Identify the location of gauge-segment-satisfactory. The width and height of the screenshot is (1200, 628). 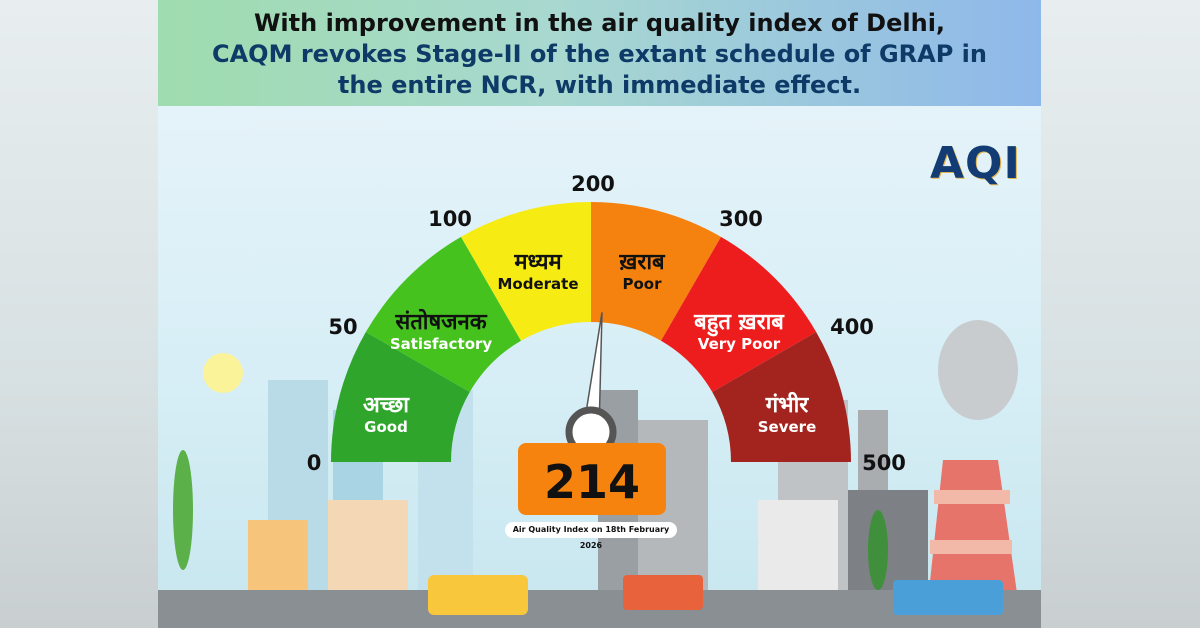
(443, 314).